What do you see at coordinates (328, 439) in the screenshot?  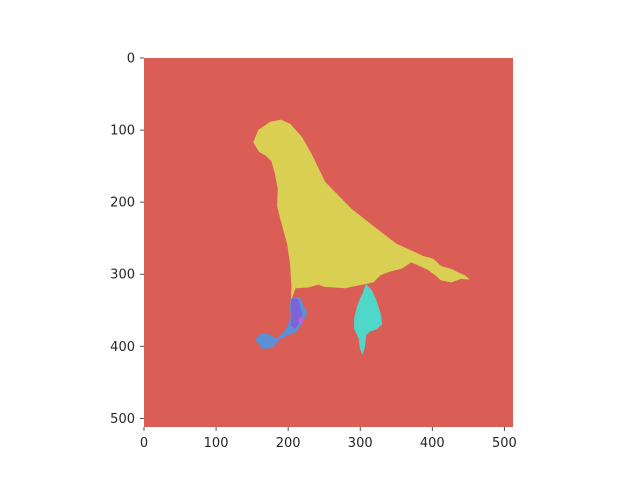 I see `x-axis: 0 100 200 300 400 500` at bounding box center [328, 439].